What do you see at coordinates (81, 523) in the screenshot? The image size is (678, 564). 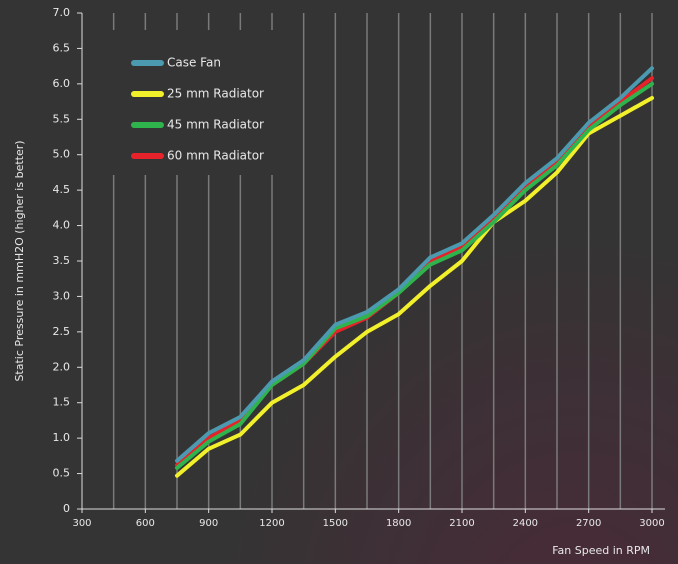 I see `x-tick-label: 300` at bounding box center [81, 523].